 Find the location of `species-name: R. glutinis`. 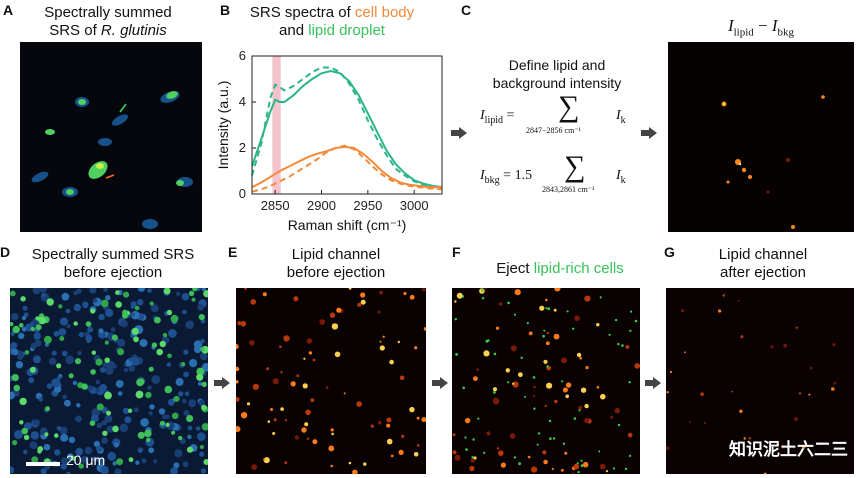

species-name: R. glutinis is located at coordinates (133, 30).